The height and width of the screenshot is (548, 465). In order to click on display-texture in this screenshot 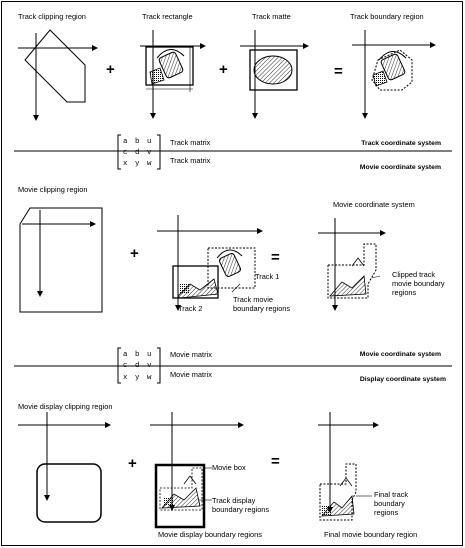, I will do `click(169, 502)`.